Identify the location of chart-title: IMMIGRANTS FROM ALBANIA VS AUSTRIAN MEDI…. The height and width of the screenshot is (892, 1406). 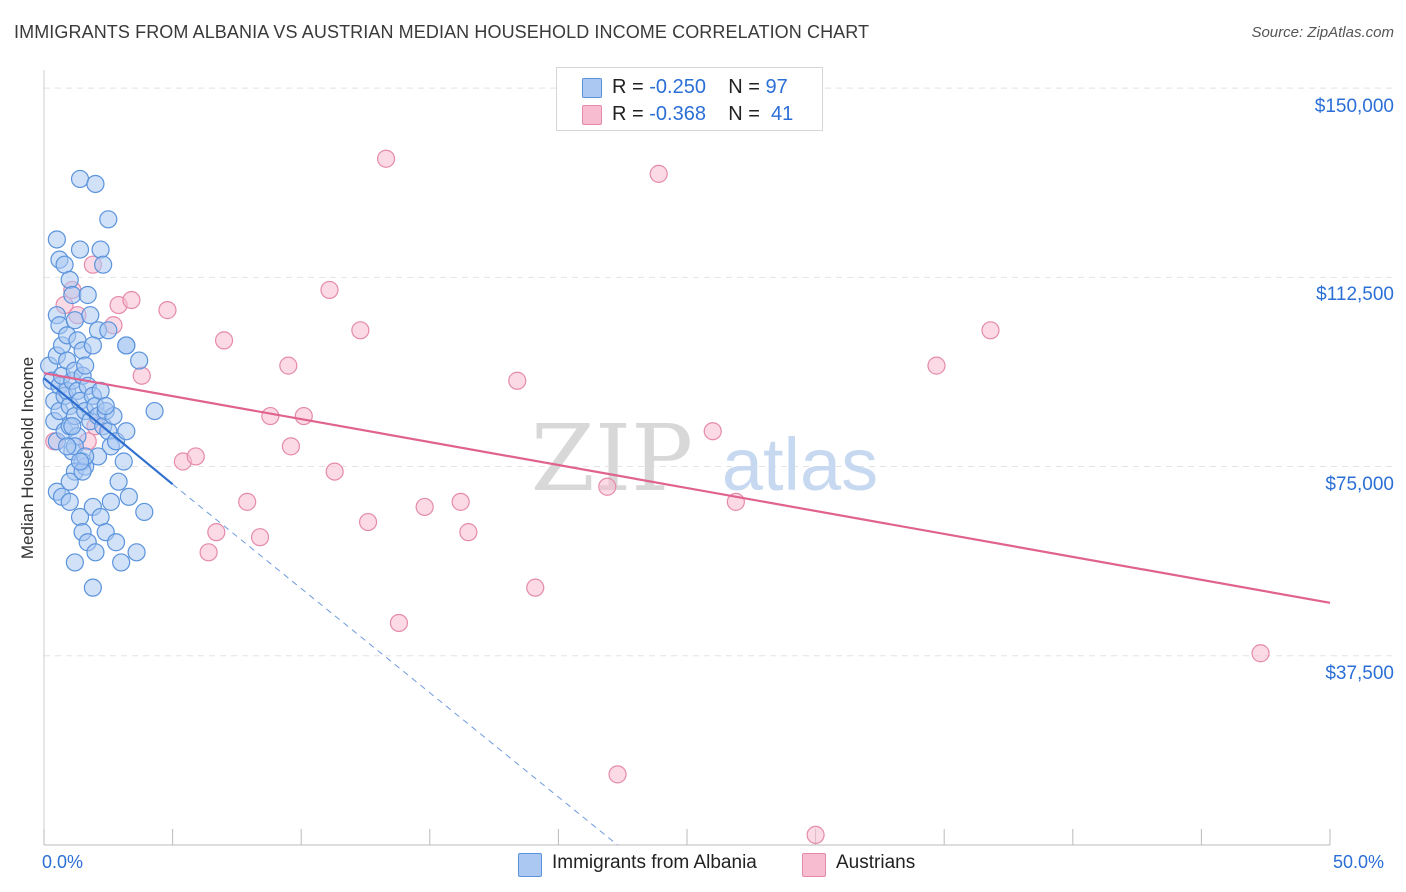
(442, 32).